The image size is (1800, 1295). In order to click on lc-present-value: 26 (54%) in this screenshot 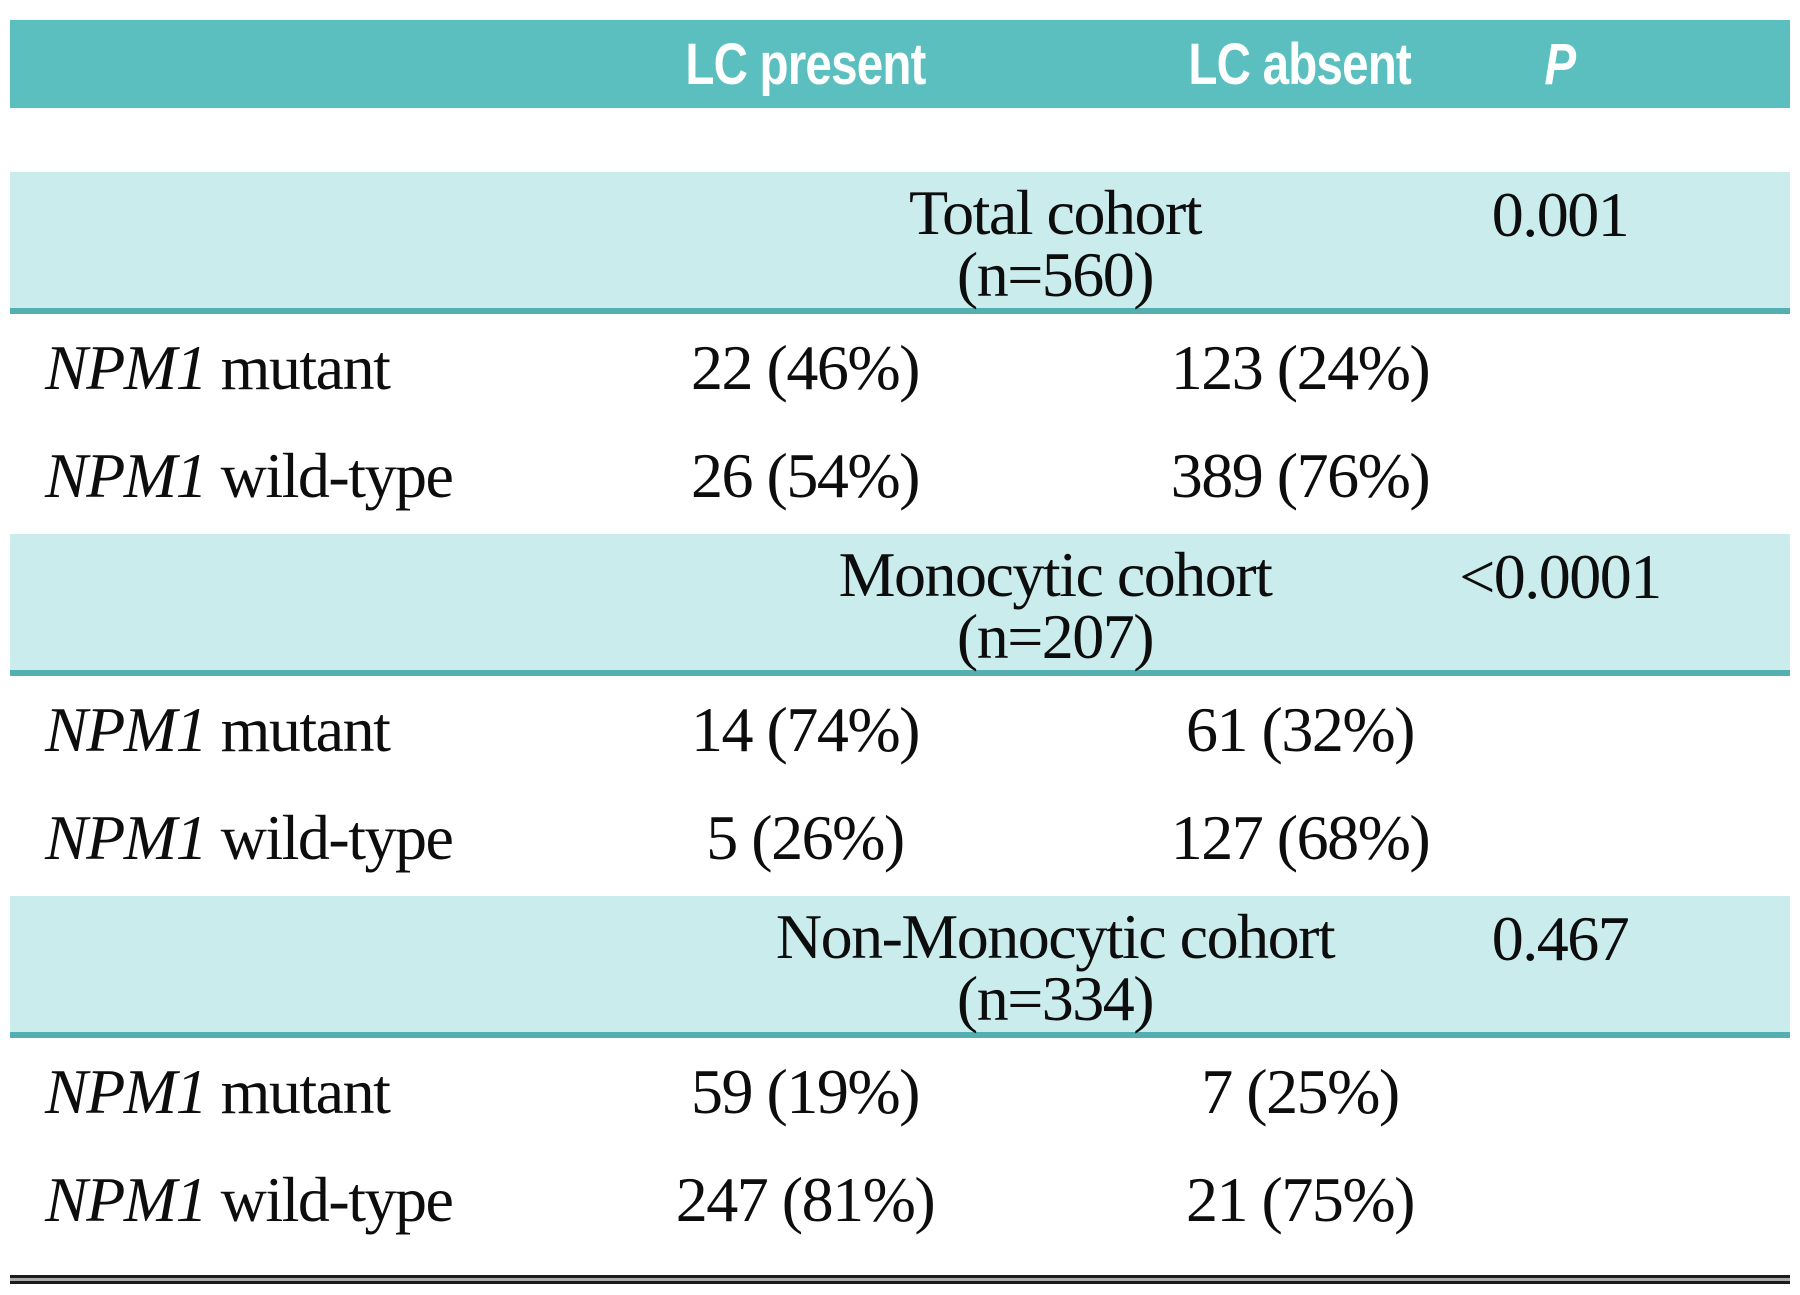, I will do `click(805, 475)`.